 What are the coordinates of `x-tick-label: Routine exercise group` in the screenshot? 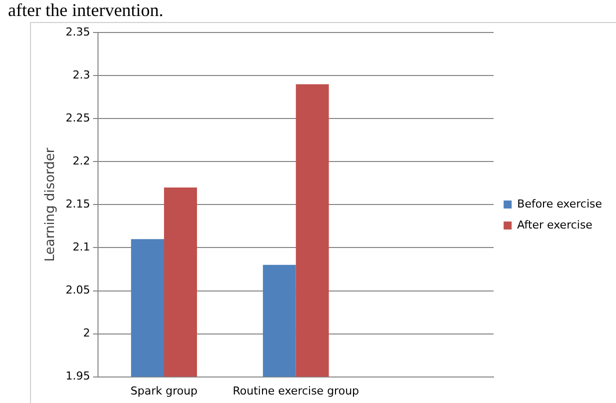 It's located at (296, 391).